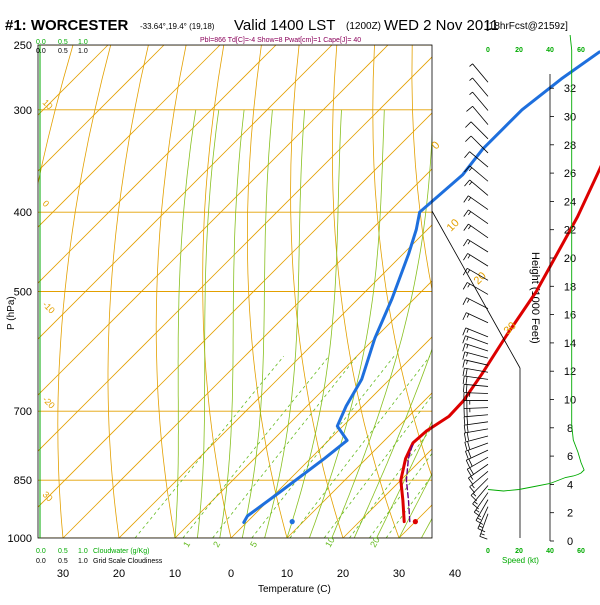  What do you see at coordinates (570, 287) in the screenshot?
I see `height-tick-label: 18` at bounding box center [570, 287].